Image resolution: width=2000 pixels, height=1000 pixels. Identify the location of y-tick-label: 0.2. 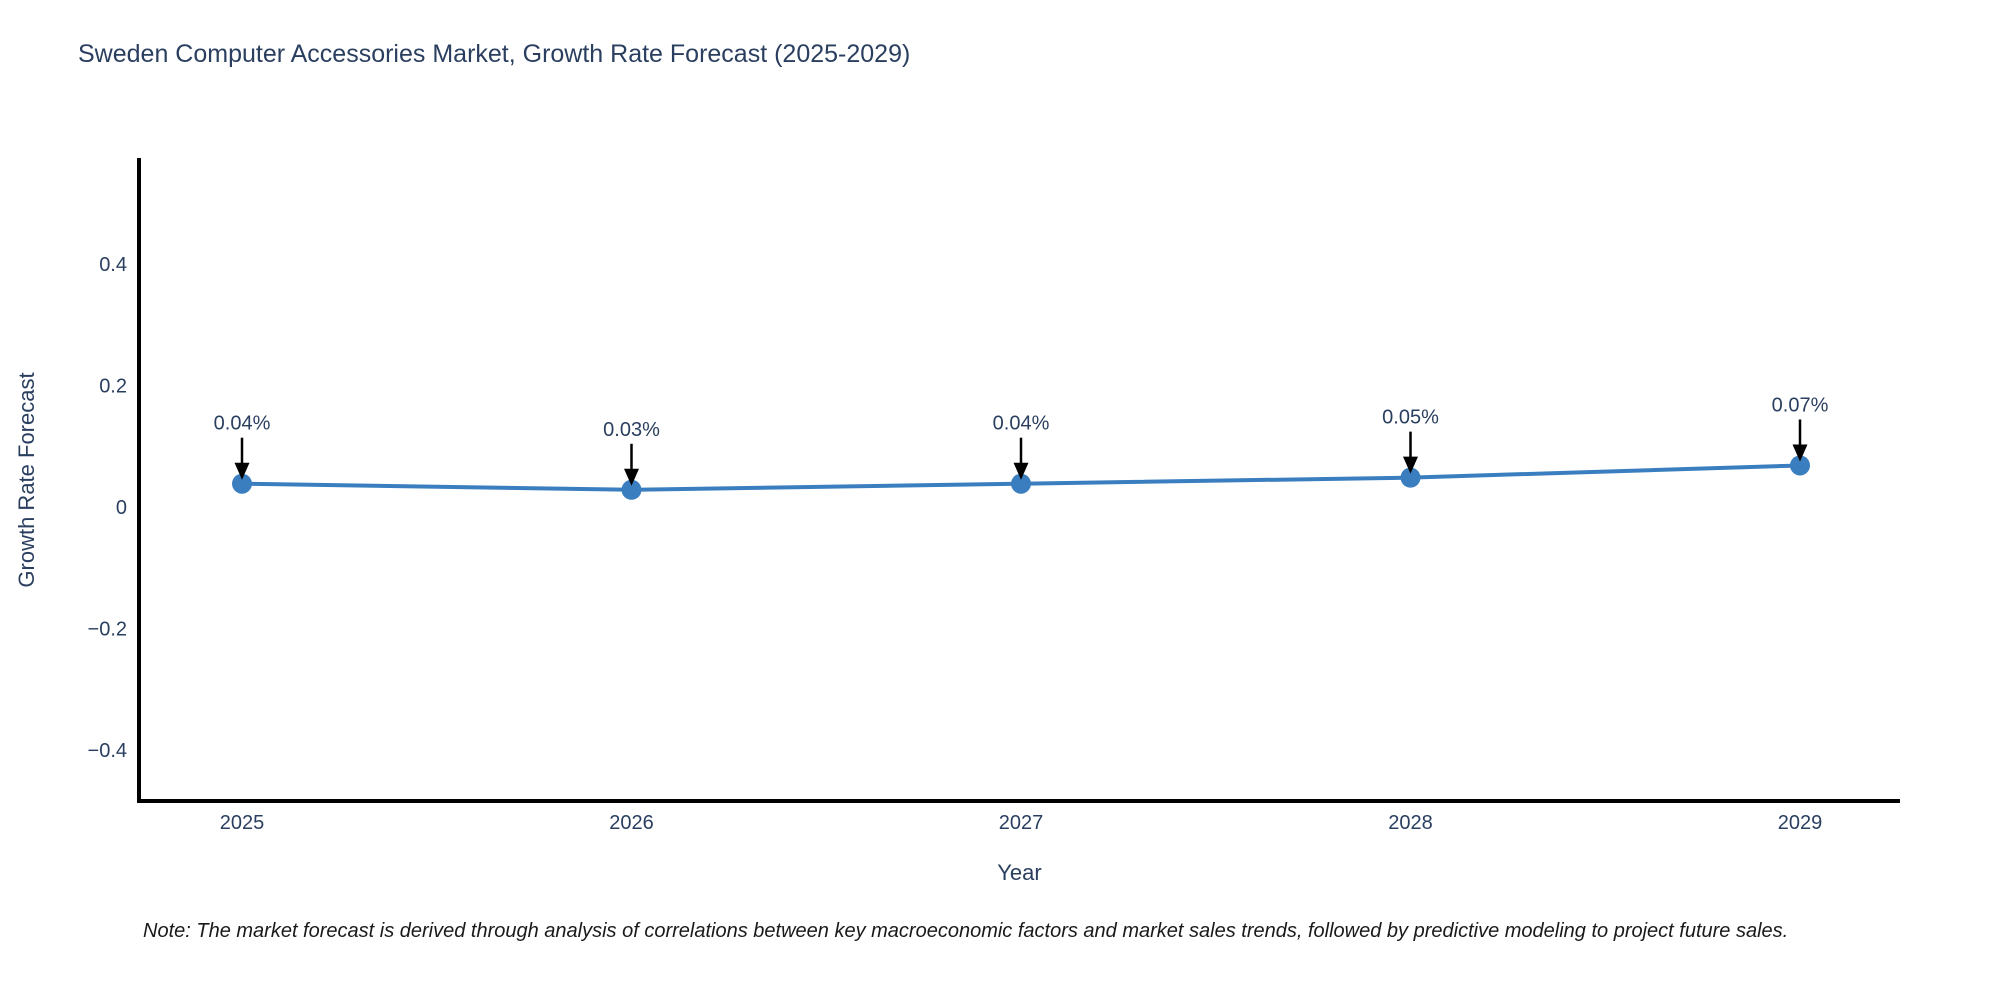
(113, 387).